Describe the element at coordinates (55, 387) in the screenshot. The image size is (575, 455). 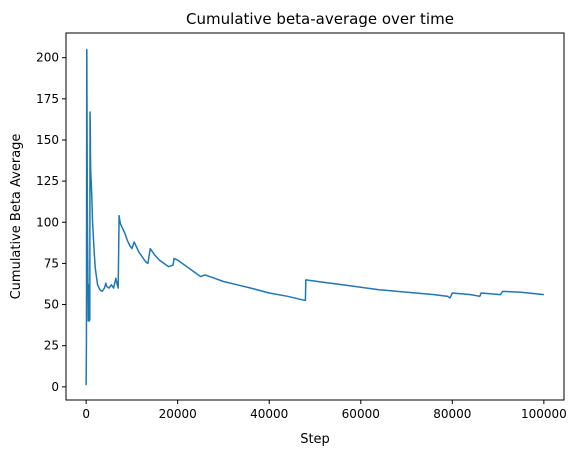
I see `y-tick-label: 0` at that location.